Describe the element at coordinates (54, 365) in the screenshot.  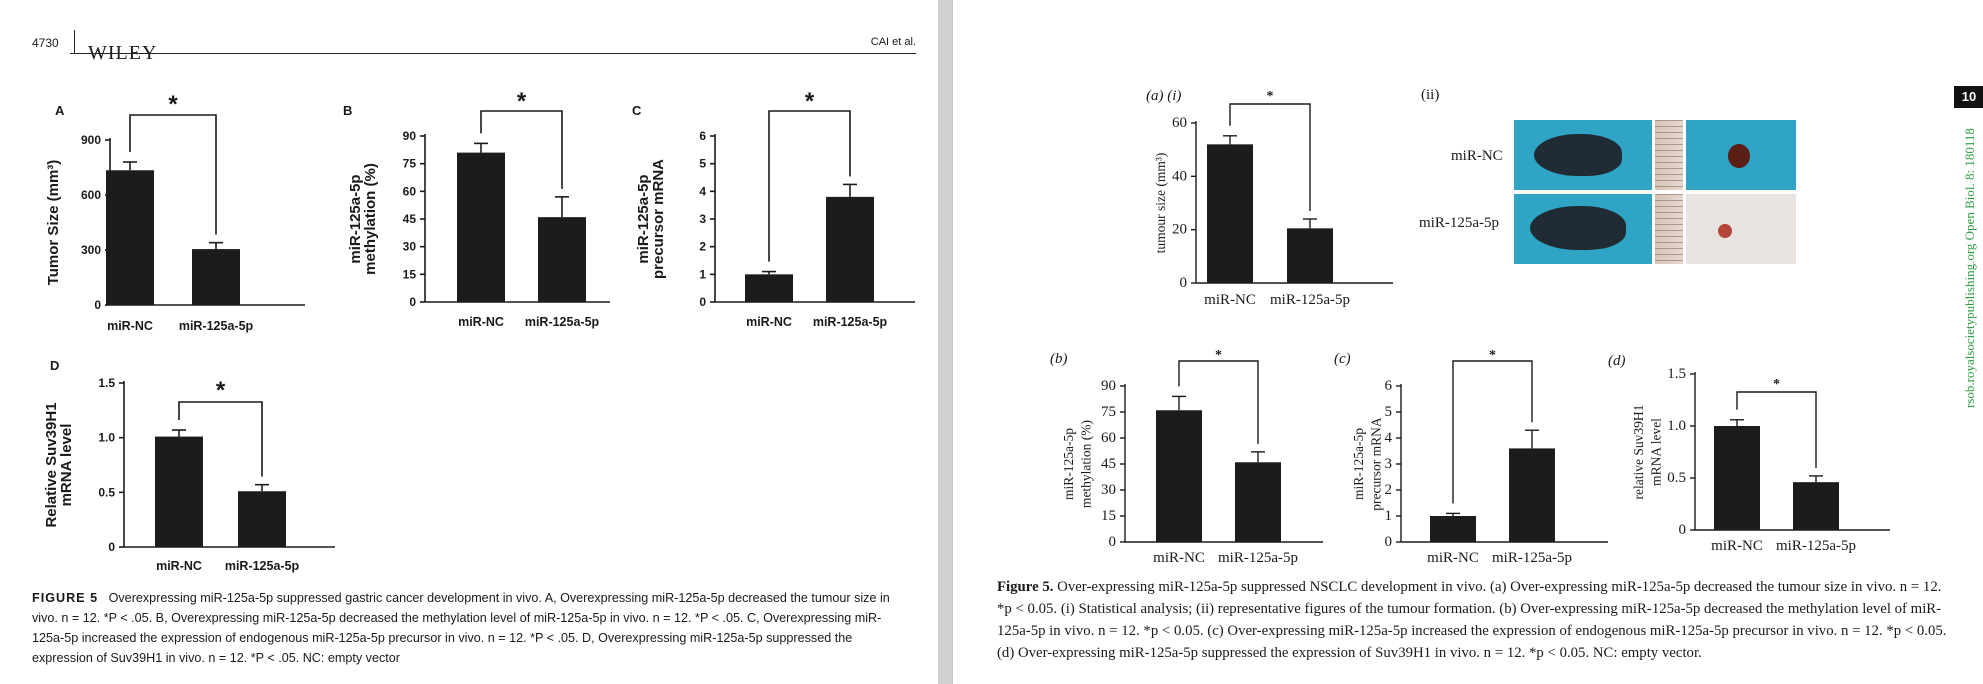
I see `panel-label: D` at that location.